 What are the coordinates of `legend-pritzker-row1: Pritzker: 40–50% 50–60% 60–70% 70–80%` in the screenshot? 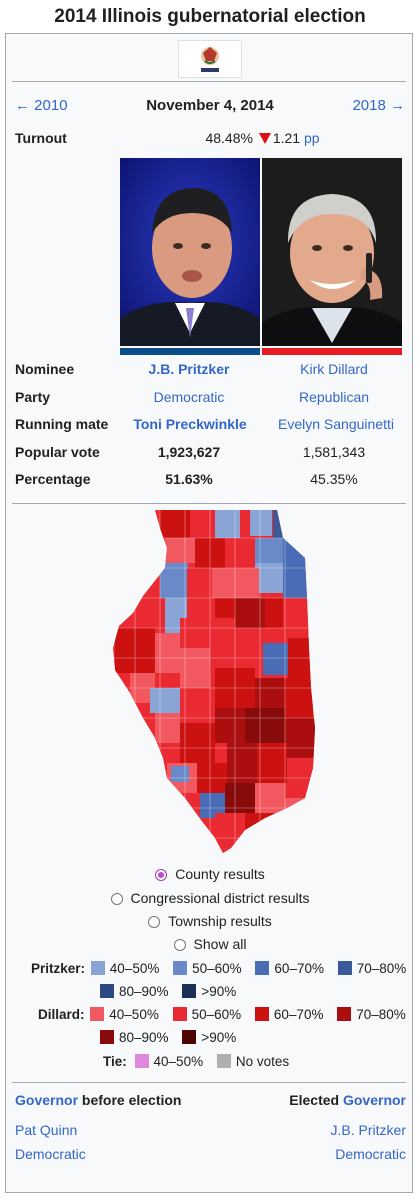 It's located at (218, 969).